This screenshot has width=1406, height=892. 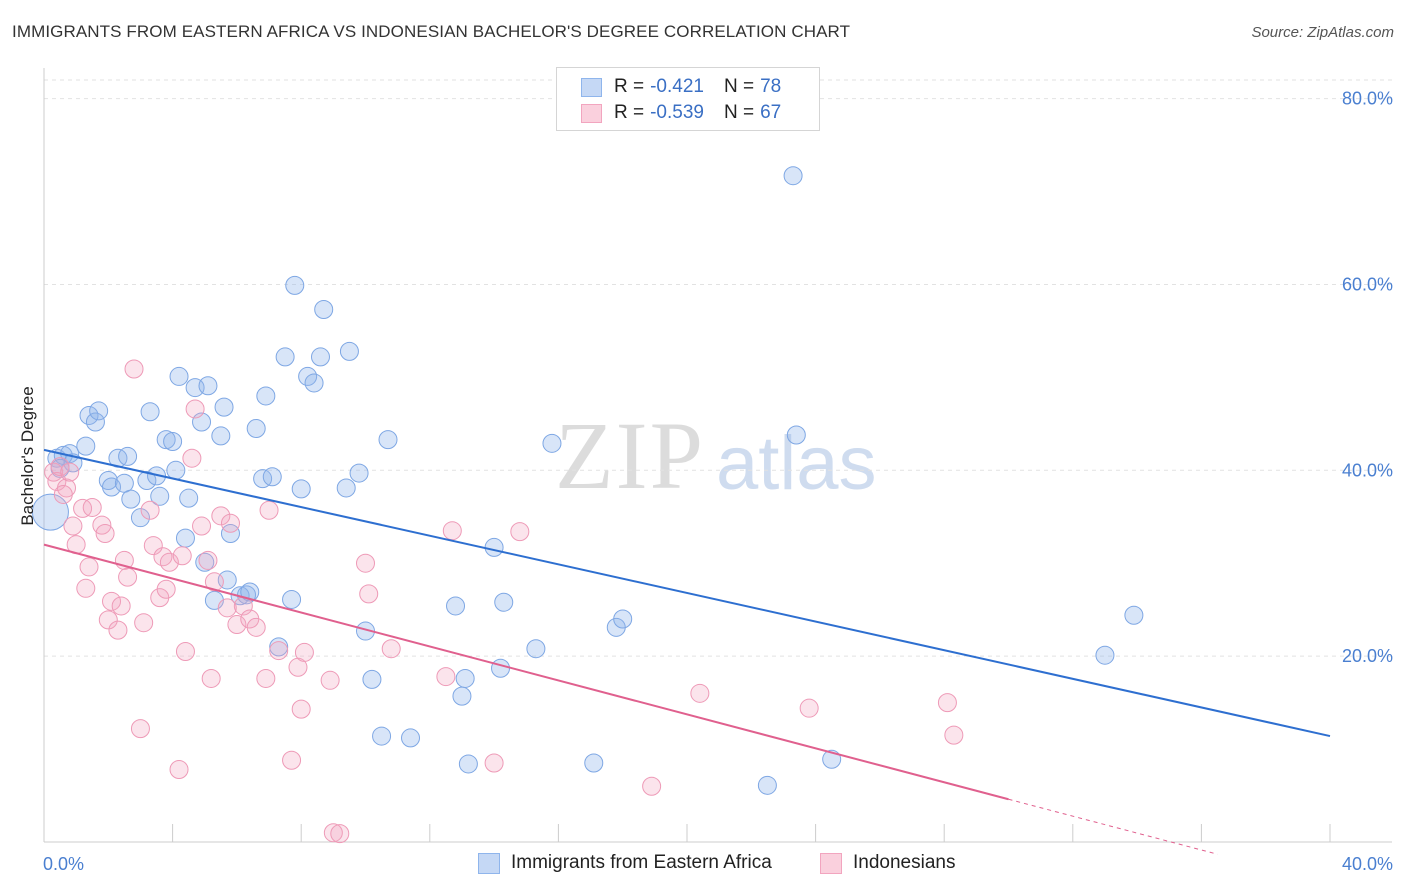 What do you see at coordinates (677, 86) in the screenshot?
I see `legend-r-value: -0.421` at bounding box center [677, 86].